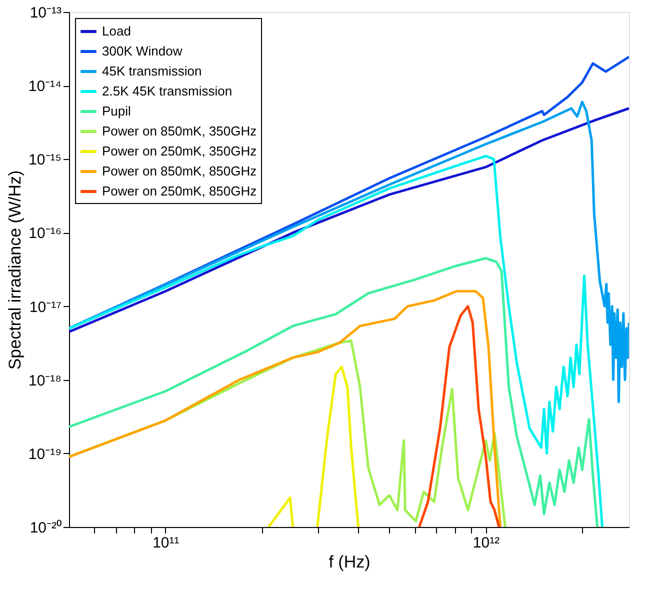 The image size is (646, 593). What do you see at coordinates (166, 543) in the screenshot?
I see `x-tick-label: 10¹¹` at bounding box center [166, 543].